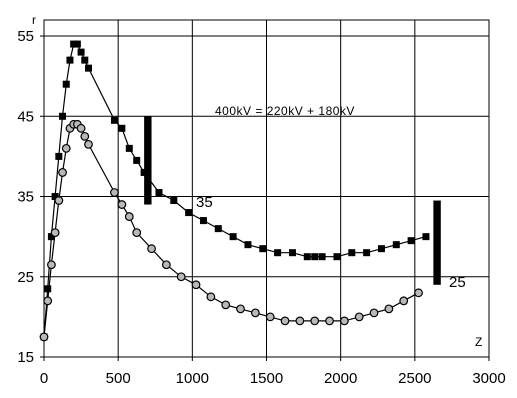 Image resolution: width=517 pixels, height=398 pixels. I want to click on equation-annotation: 400kV = 220kV + 180kV, so click(285, 111).